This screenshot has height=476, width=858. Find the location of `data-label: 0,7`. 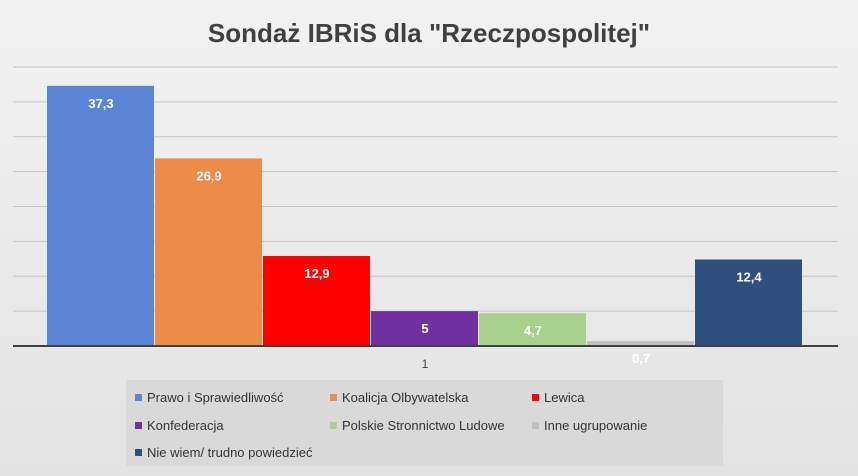

data-label: 0,7 is located at coordinates (641, 358).